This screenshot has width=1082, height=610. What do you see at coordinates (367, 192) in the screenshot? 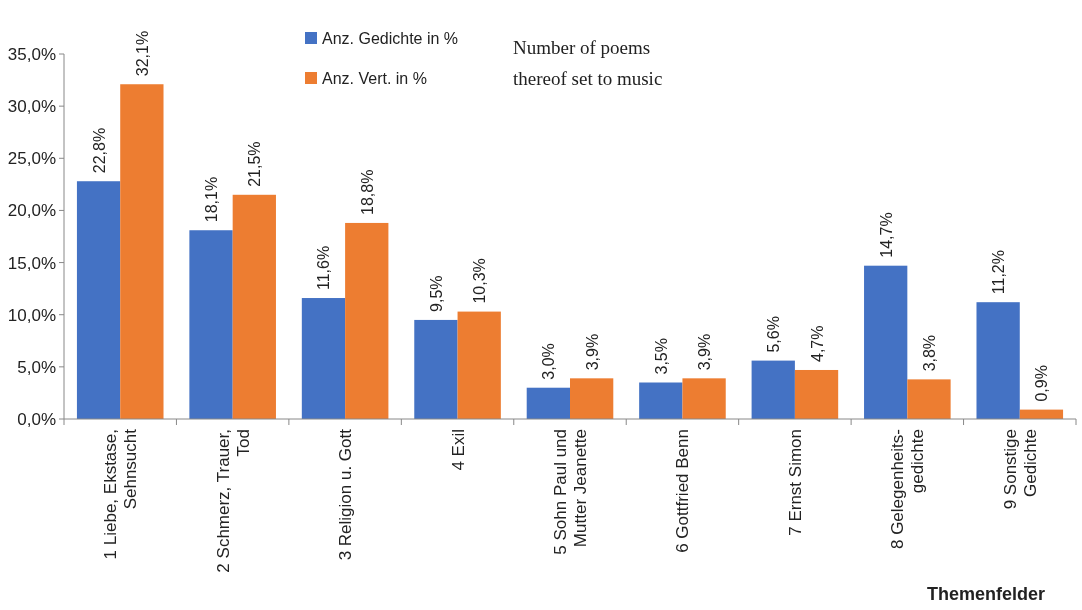
I see `data-label: 18,8%` at bounding box center [367, 192].